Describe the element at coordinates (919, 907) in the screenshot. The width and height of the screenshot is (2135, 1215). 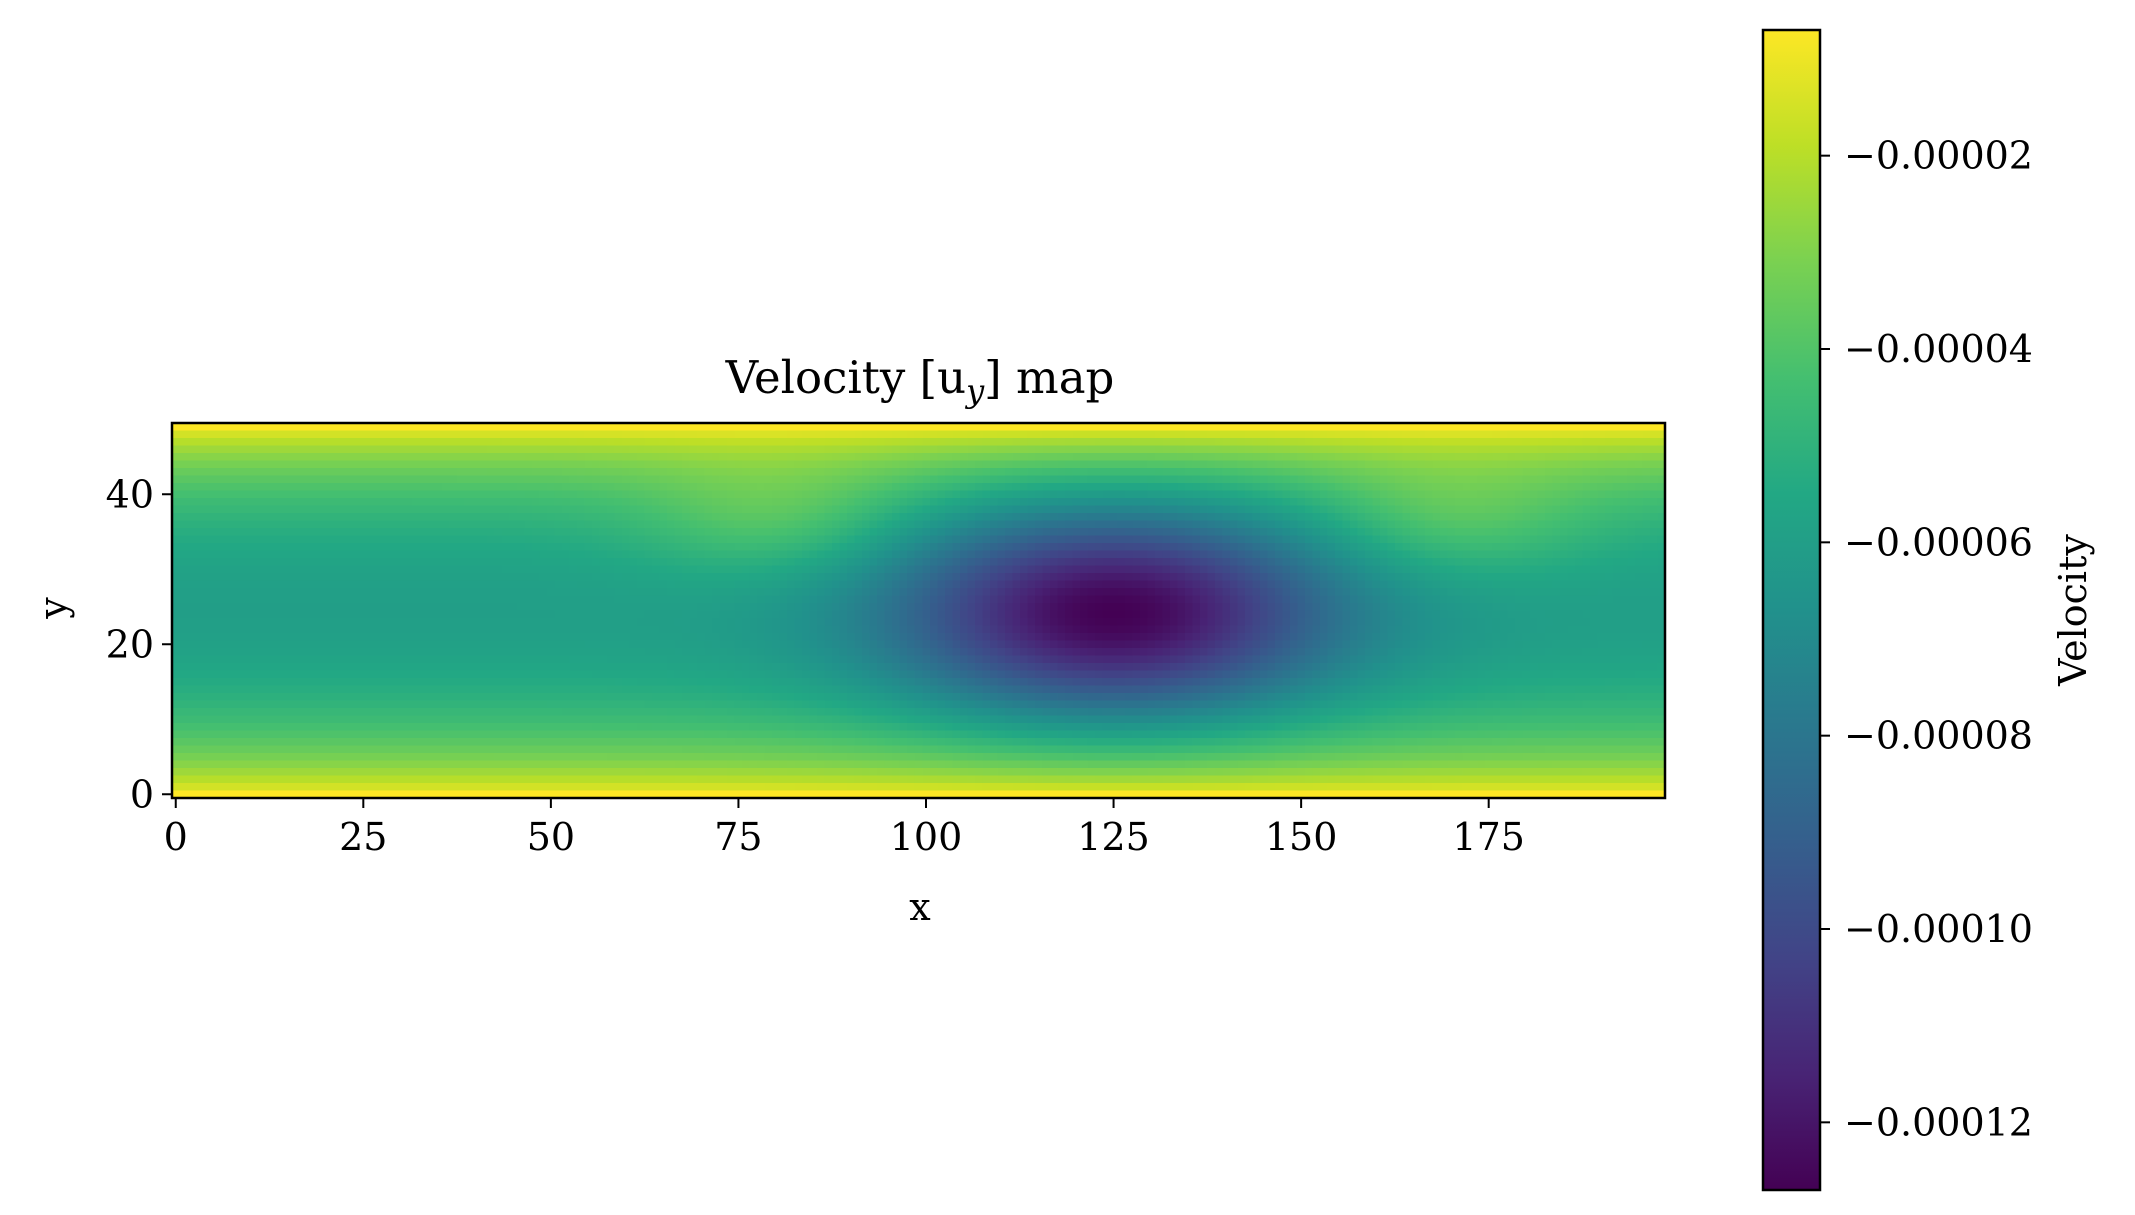
I see `x-axis-label: x` at that location.